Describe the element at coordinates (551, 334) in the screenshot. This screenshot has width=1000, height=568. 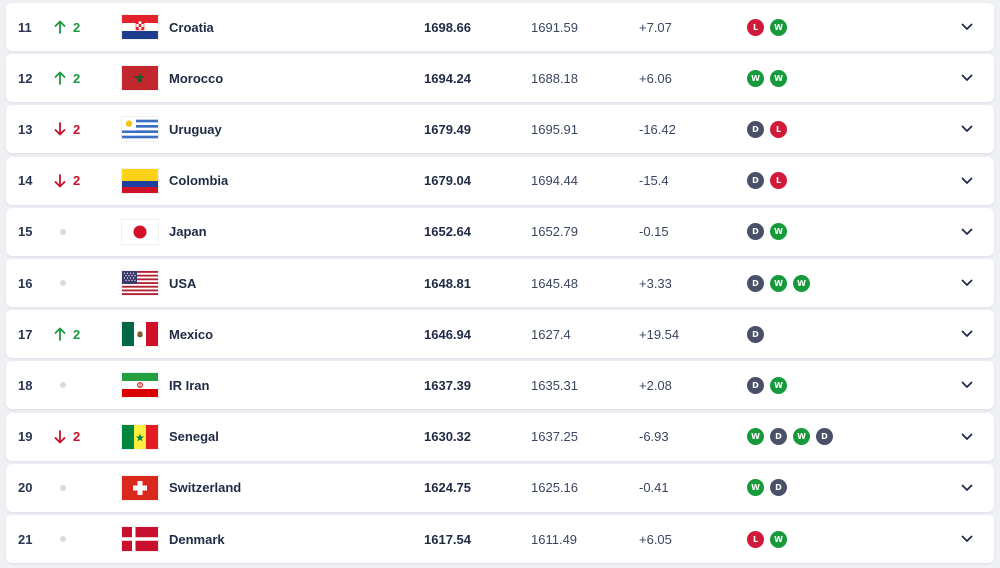
I see `previous-points: 1627.4` at that location.